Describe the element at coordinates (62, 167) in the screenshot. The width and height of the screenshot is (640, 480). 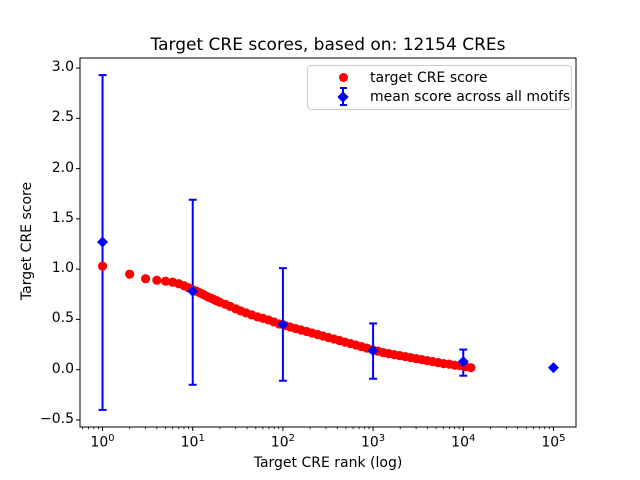
I see `y-tick-label: 2.0` at that location.